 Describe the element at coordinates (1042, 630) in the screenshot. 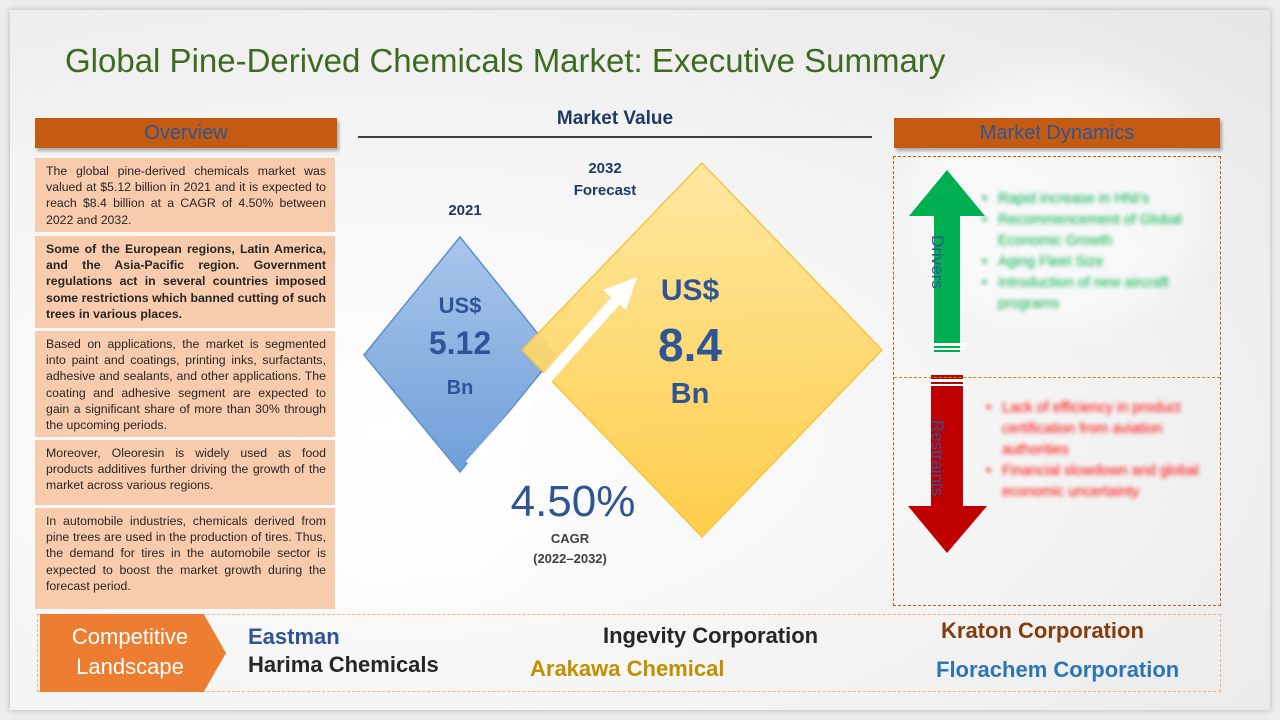

I see `company-kraton: Kraton Corporation` at that location.